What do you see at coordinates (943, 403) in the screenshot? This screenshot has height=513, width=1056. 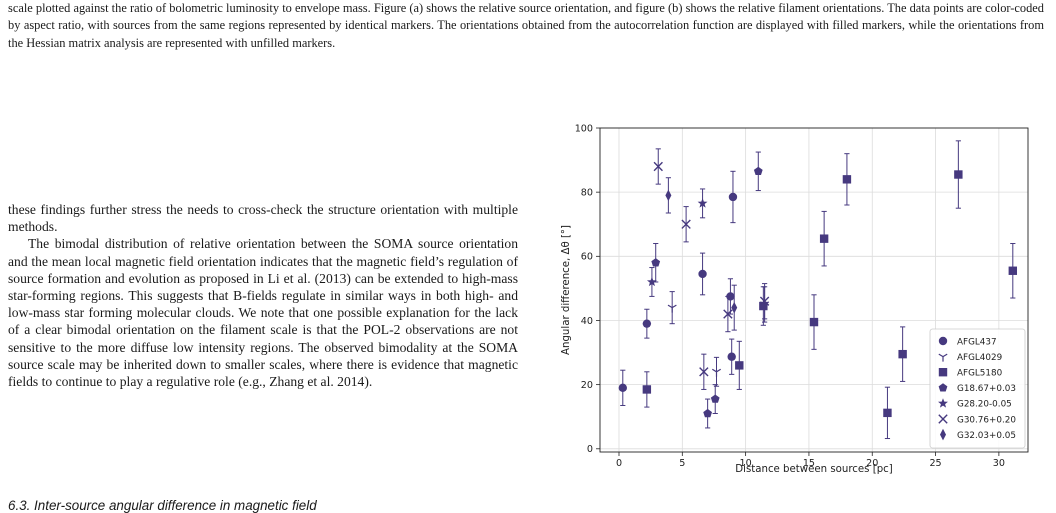 I see `legend-marker-star` at bounding box center [943, 403].